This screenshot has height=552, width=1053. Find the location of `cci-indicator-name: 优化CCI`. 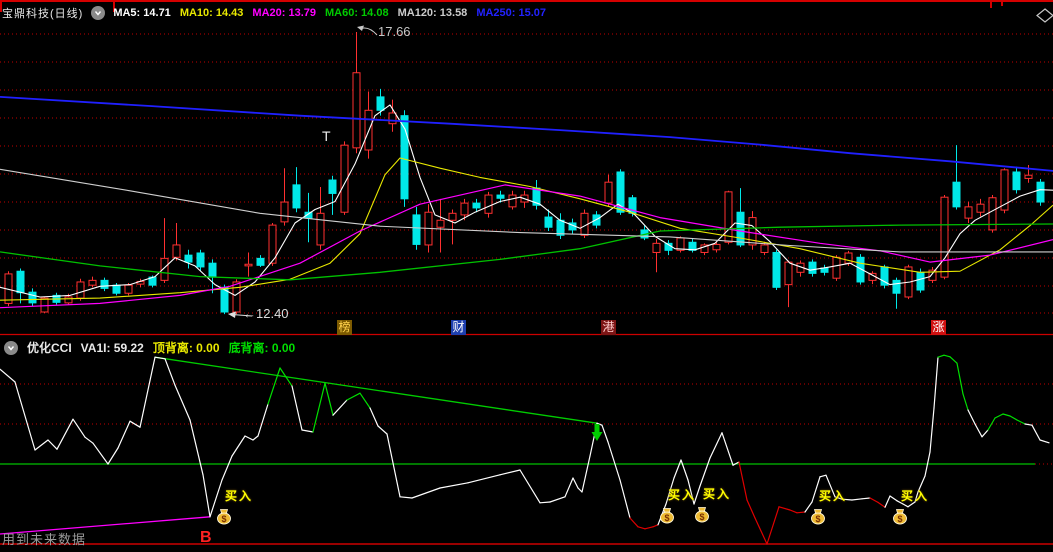

cci-indicator-name: 优化CCI is located at coordinates (49, 348).